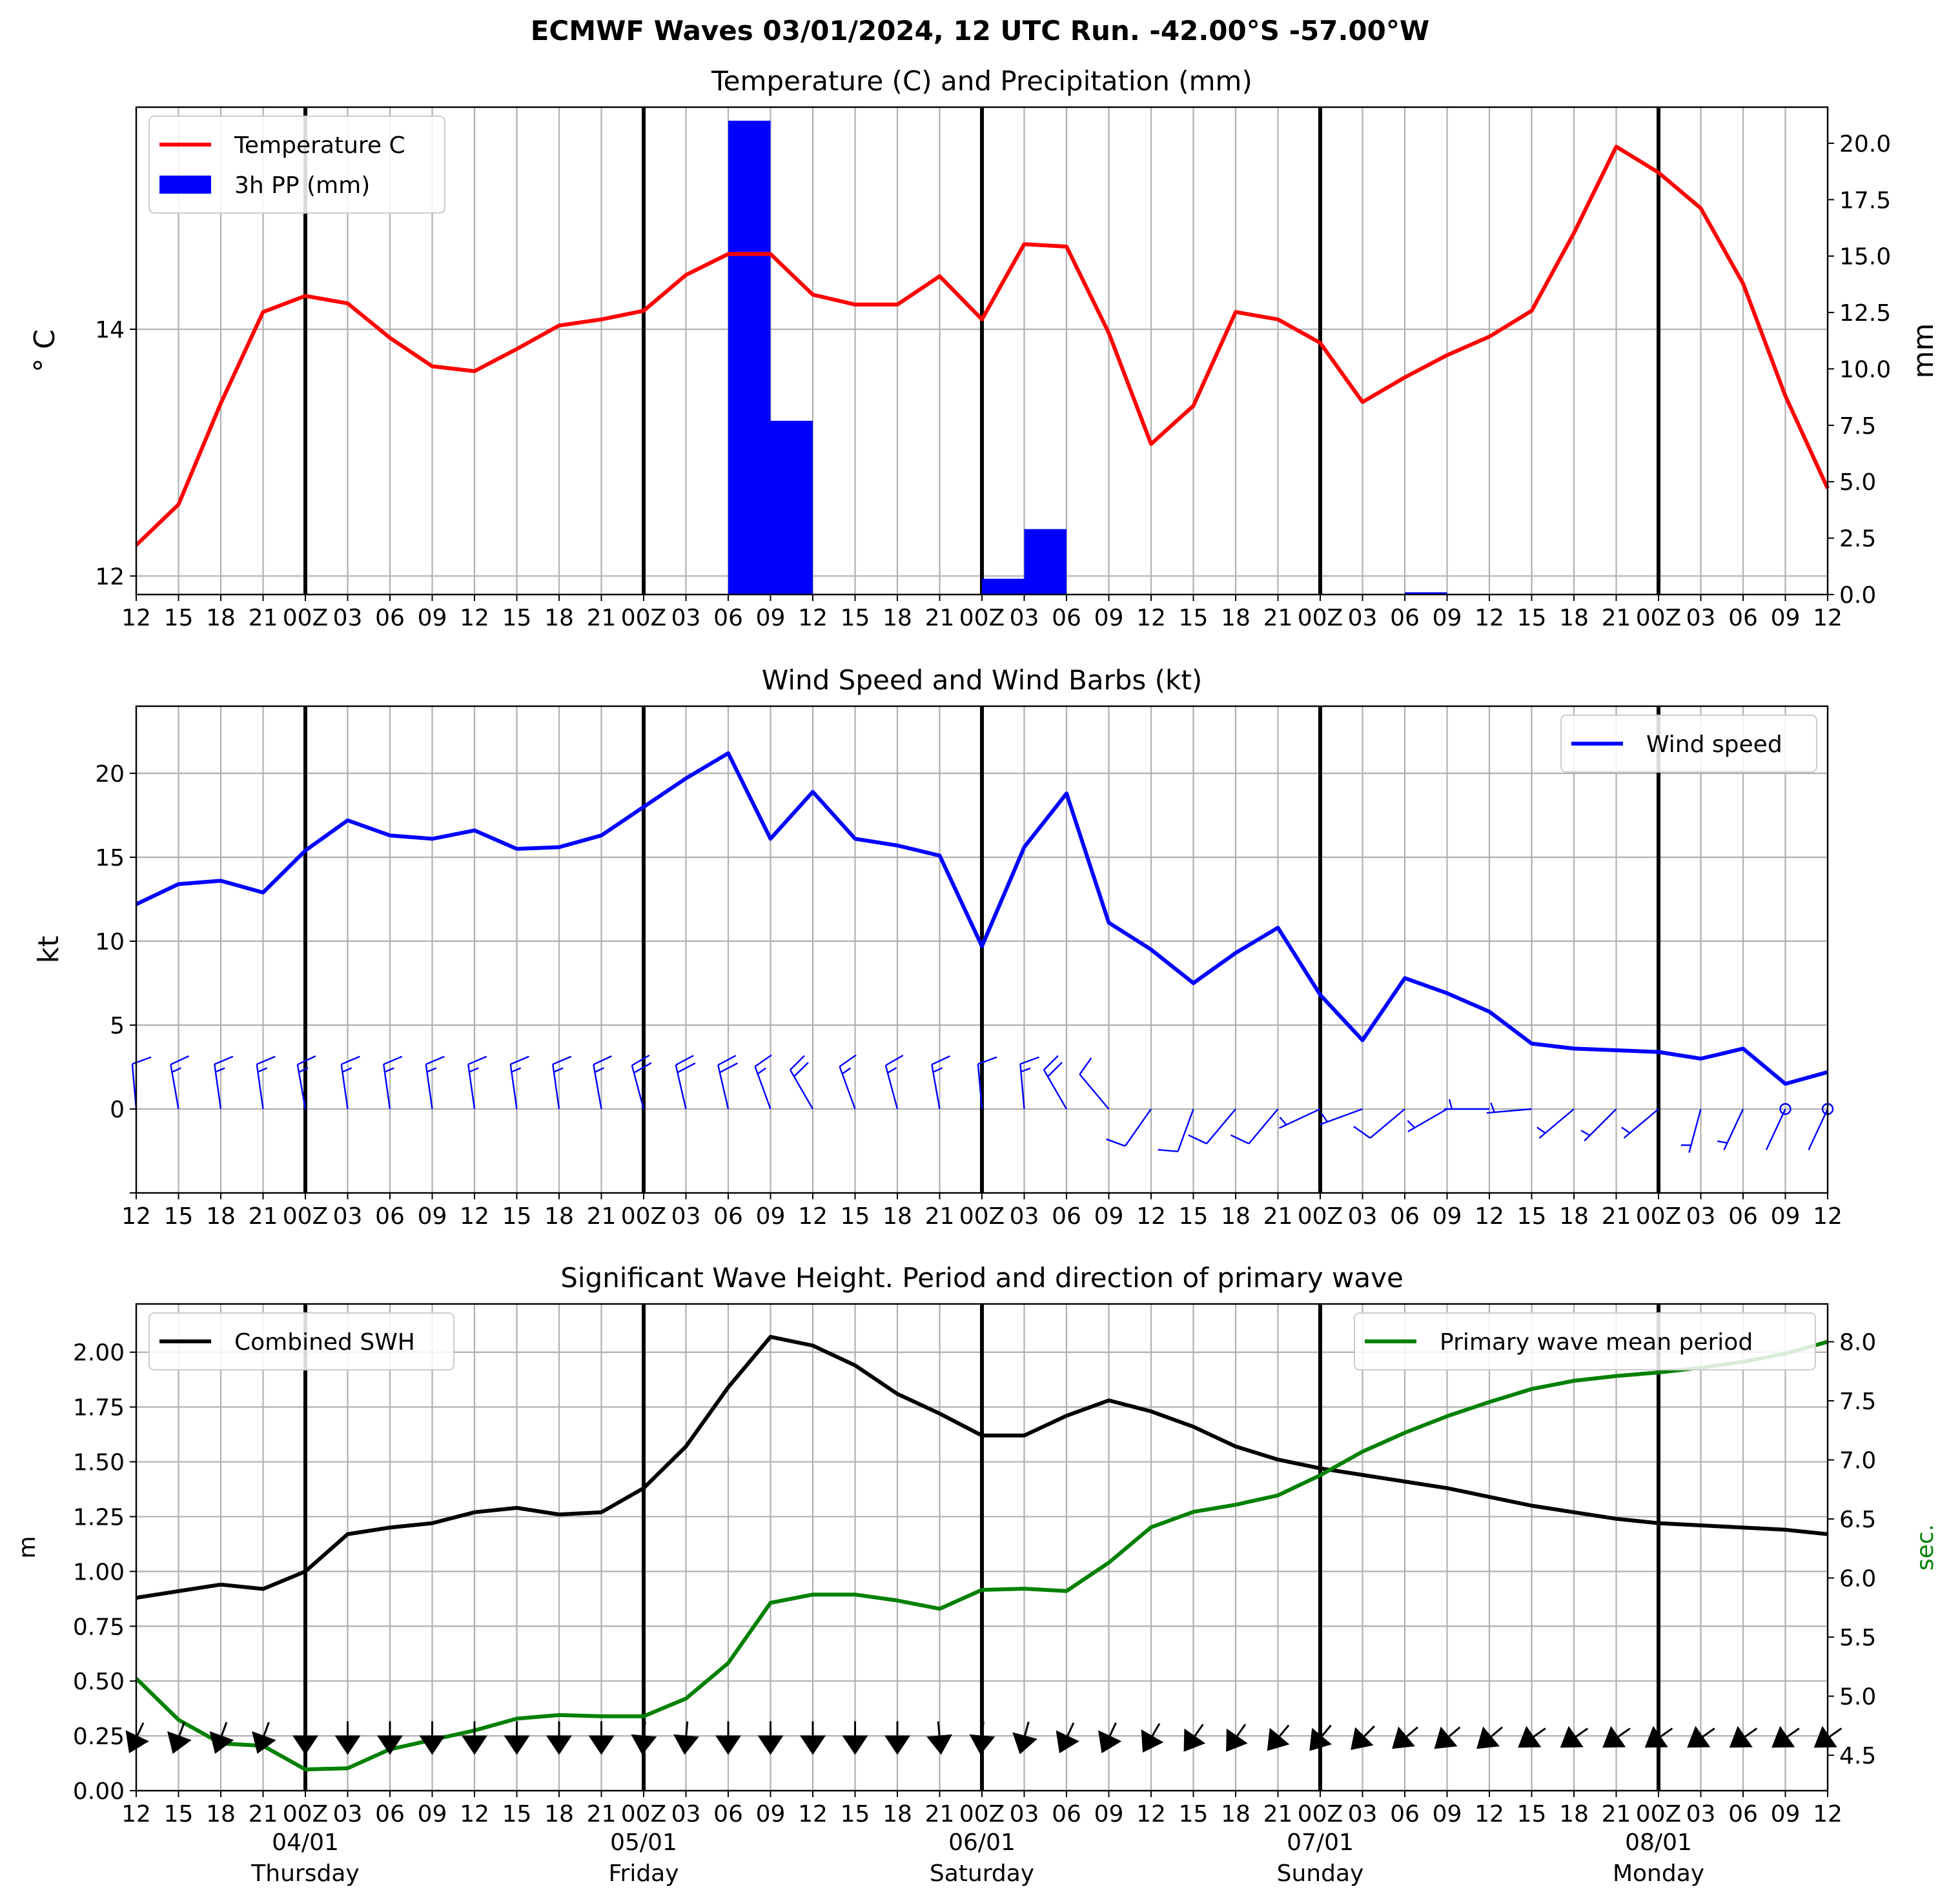  Describe the element at coordinates (1658, 1873) in the screenshot. I see `day-weekday-label: Monday` at that location.